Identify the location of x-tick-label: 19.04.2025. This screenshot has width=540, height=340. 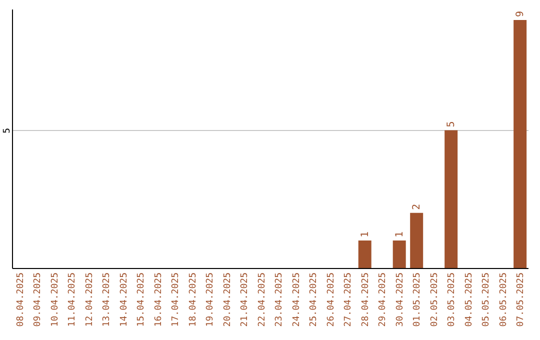
(211, 299).